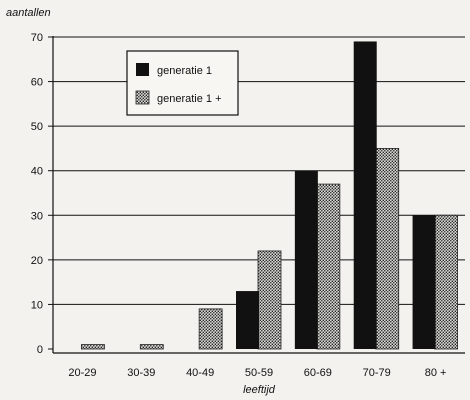 This screenshot has height=400, width=470. Describe the element at coordinates (82, 373) in the screenshot. I see `x-tick-label: 20-29` at that location.